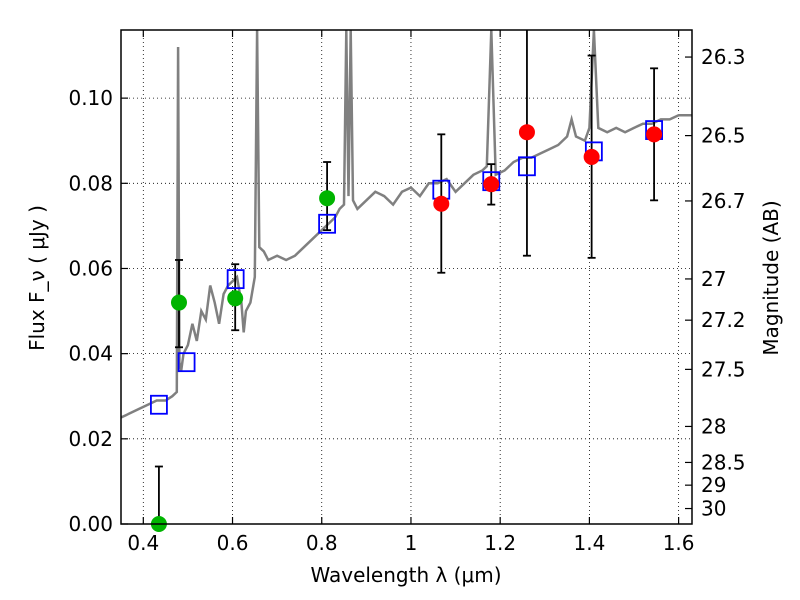  I want to click on mag-tick-label: 26.3, so click(723, 57).